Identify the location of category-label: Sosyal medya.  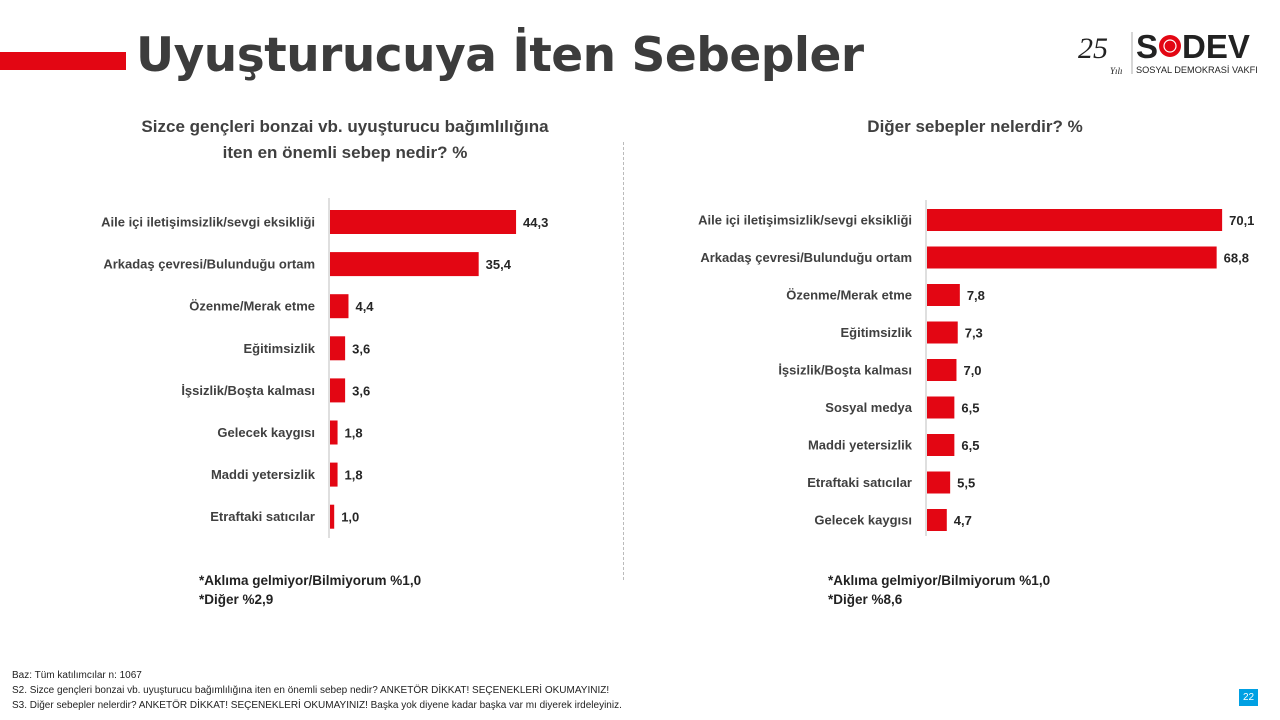
(868, 407).